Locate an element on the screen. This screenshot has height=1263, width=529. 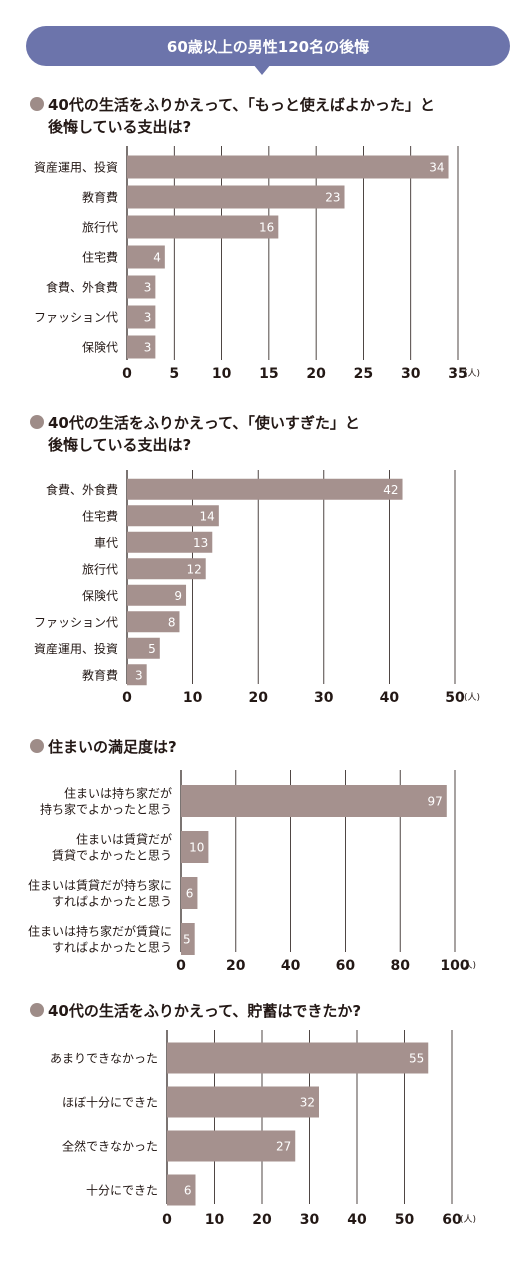
chart4-title: 40代の生活をふりかえって、貯蓄はできたか? is located at coordinates (195, 1011).